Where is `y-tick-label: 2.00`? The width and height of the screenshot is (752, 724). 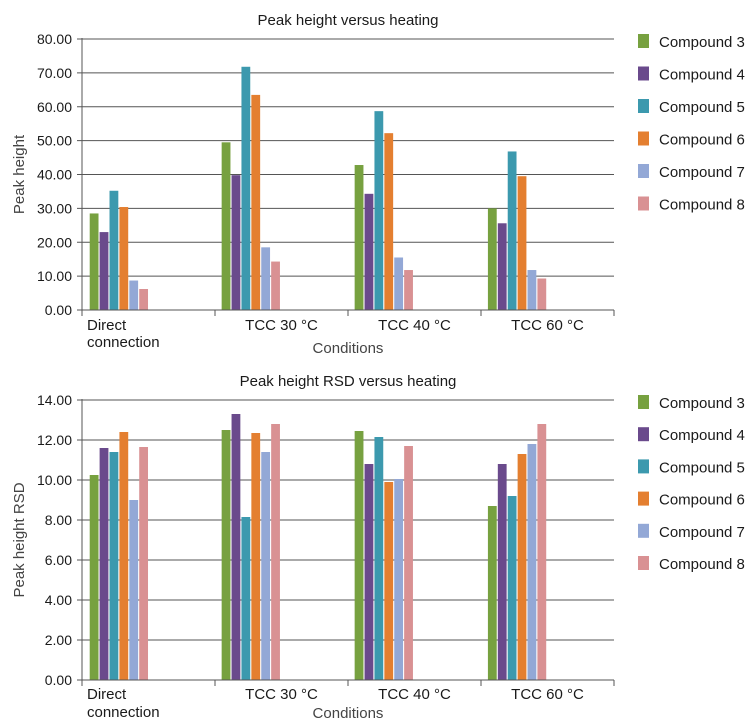
y-tick-label: 2.00 is located at coordinates (58, 640).